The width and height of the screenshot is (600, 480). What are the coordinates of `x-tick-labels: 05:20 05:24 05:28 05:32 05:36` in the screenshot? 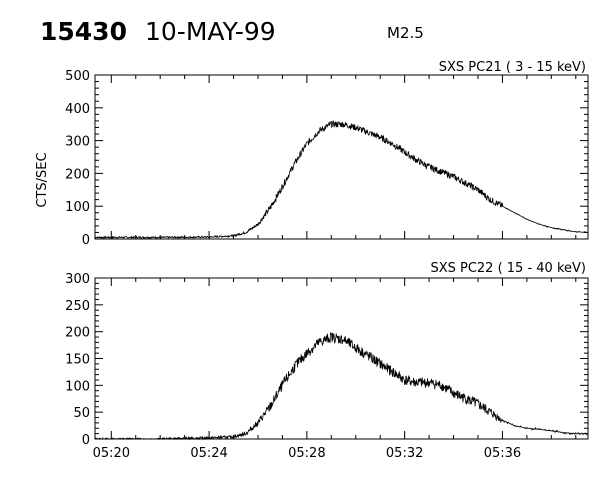 It's located at (307, 453).